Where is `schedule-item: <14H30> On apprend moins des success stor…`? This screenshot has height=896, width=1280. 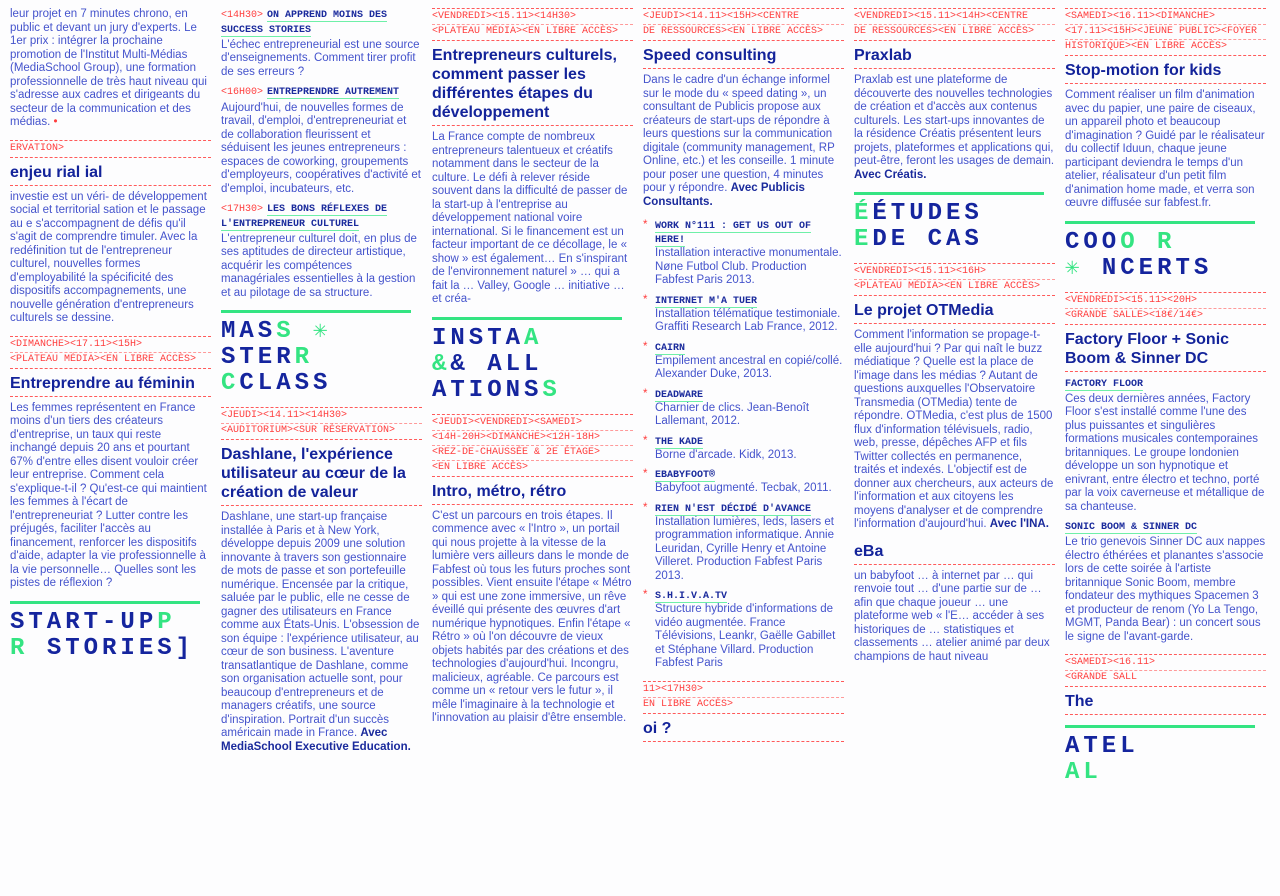
schedule-item: <14H30> On apprend moins des success stor… is located at coordinates (320, 44).